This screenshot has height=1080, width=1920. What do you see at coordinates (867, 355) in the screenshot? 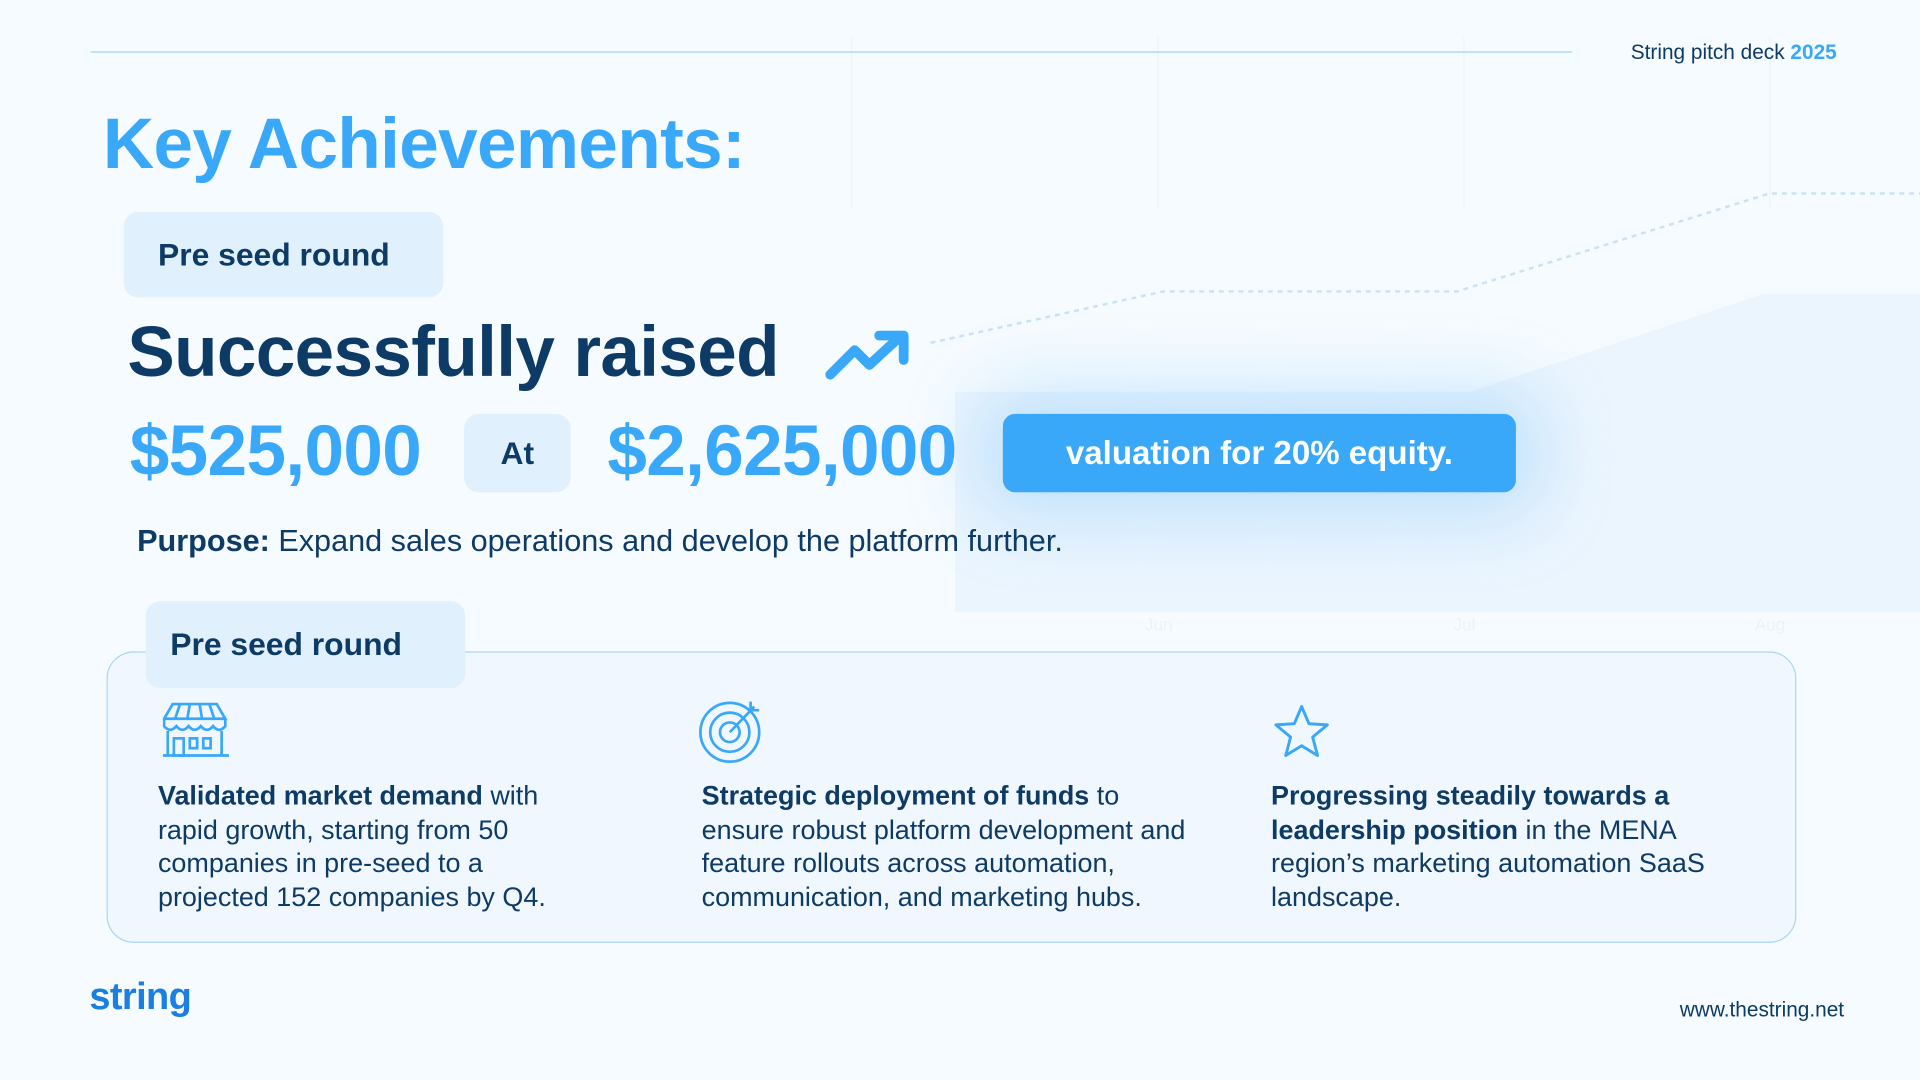
I see `trending-up-icon` at bounding box center [867, 355].